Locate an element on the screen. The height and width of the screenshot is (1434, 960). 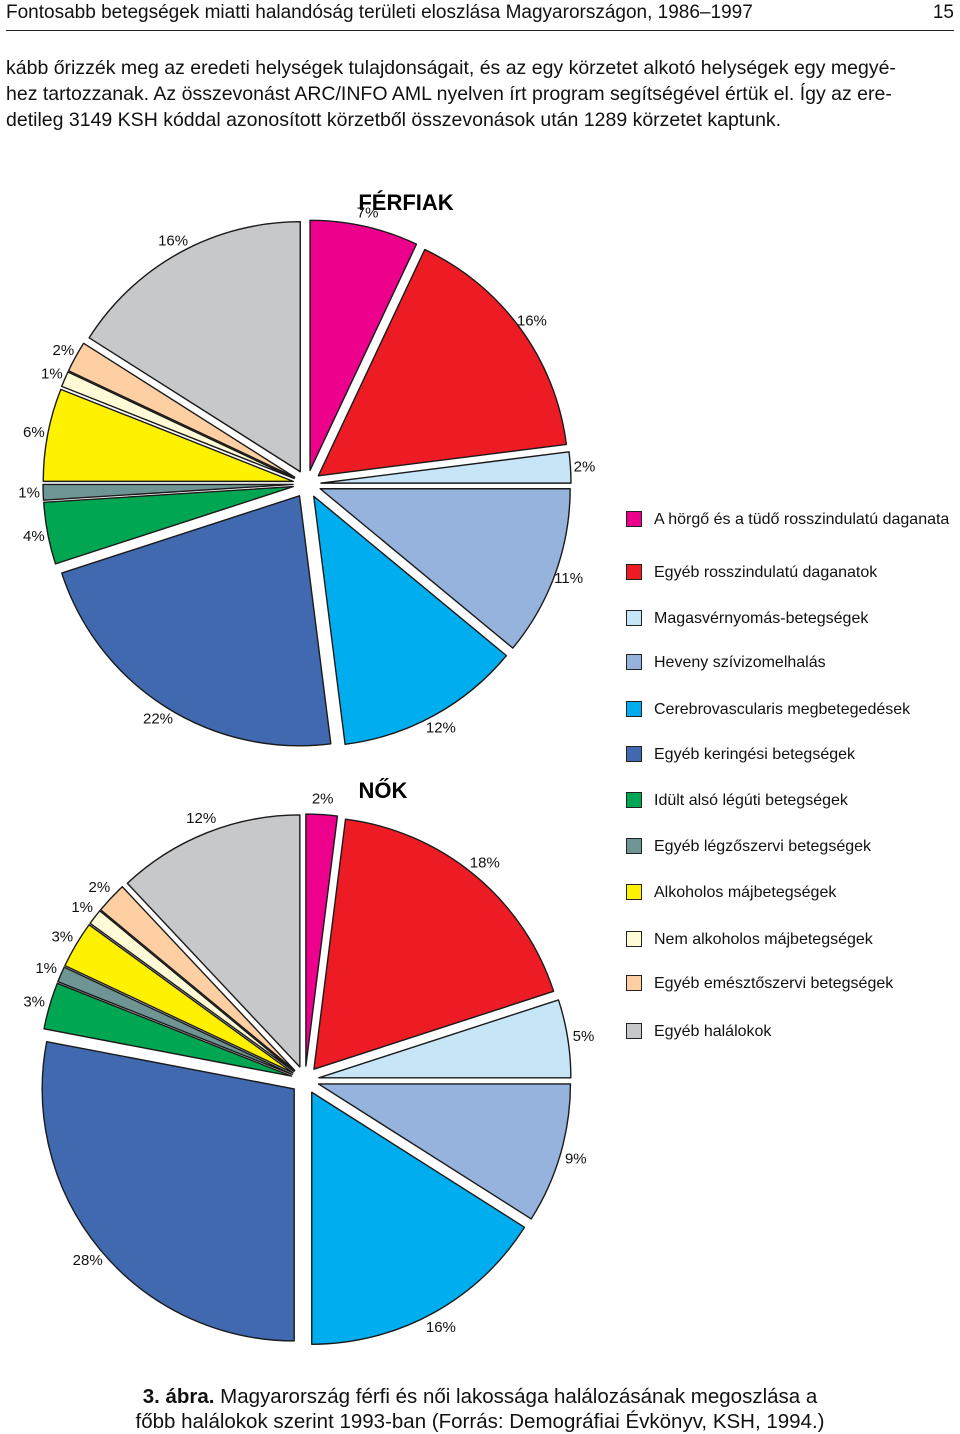
legend-label: A hörgő és a tüdő rosszindulatú daganata is located at coordinates (802, 519).